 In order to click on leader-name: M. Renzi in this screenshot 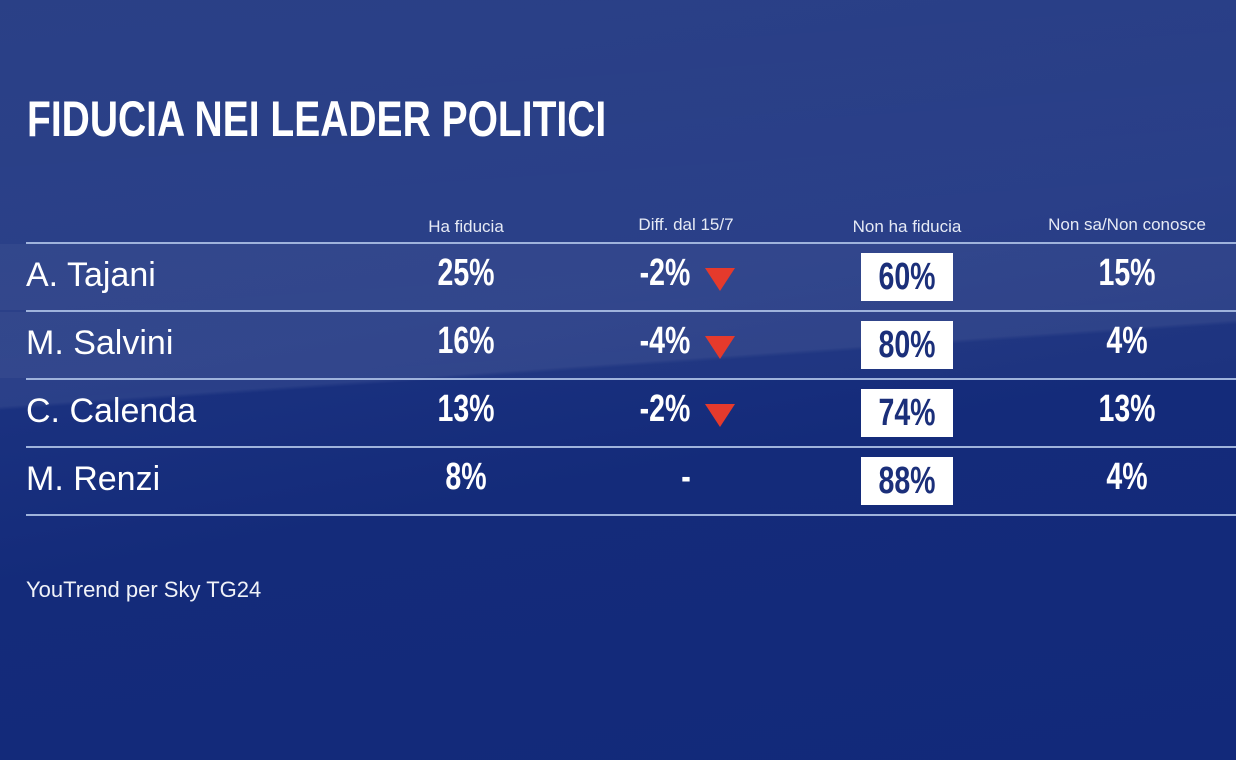, I will do `click(93, 479)`.